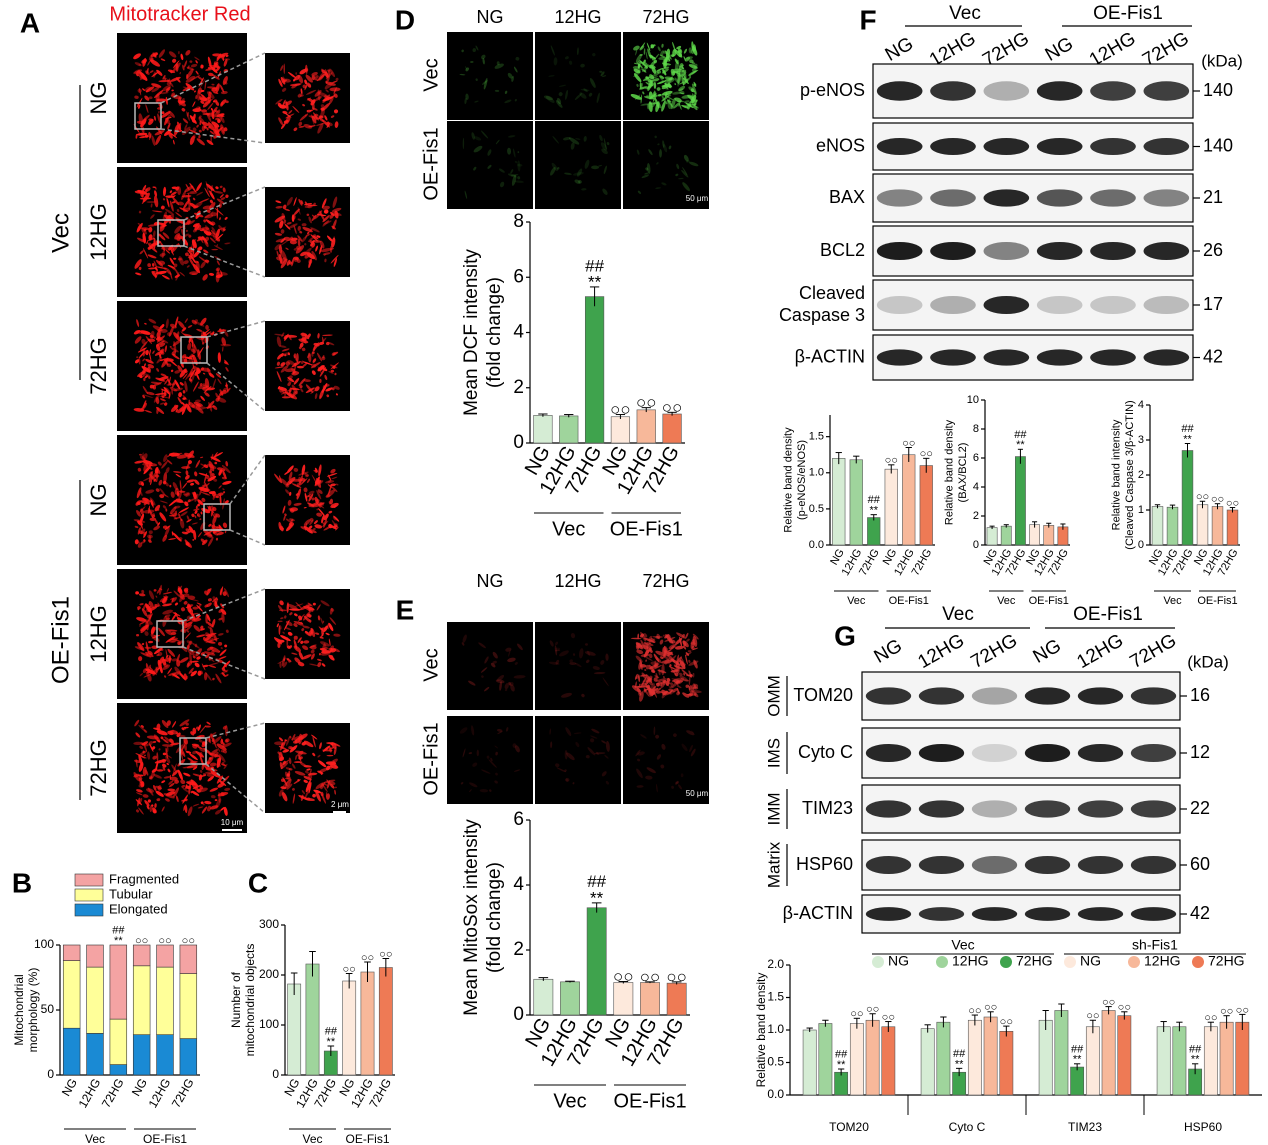 Image resolution: width=1268 pixels, height=1145 pixels. What do you see at coordinates (649, 1101) in the screenshot?
I see `group-label: OE-Fis1` at bounding box center [649, 1101].